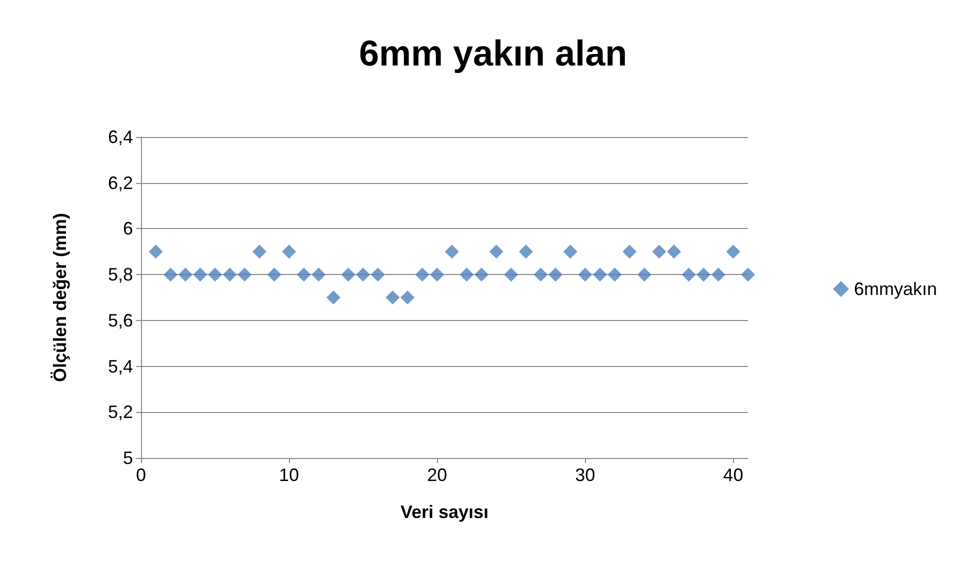 Image resolution: width=967 pixels, height=578 pixels. What do you see at coordinates (120, 182) in the screenshot?
I see `y-tick-label: 6,2` at bounding box center [120, 182].